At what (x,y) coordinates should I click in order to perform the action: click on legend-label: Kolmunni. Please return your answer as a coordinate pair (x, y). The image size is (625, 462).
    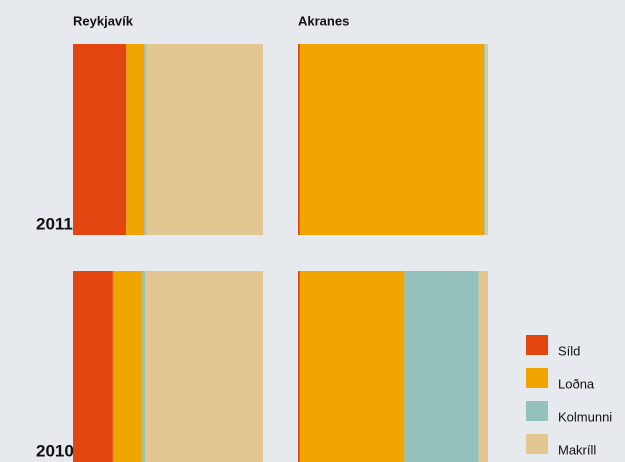
    Looking at the image, I should click on (585, 416).